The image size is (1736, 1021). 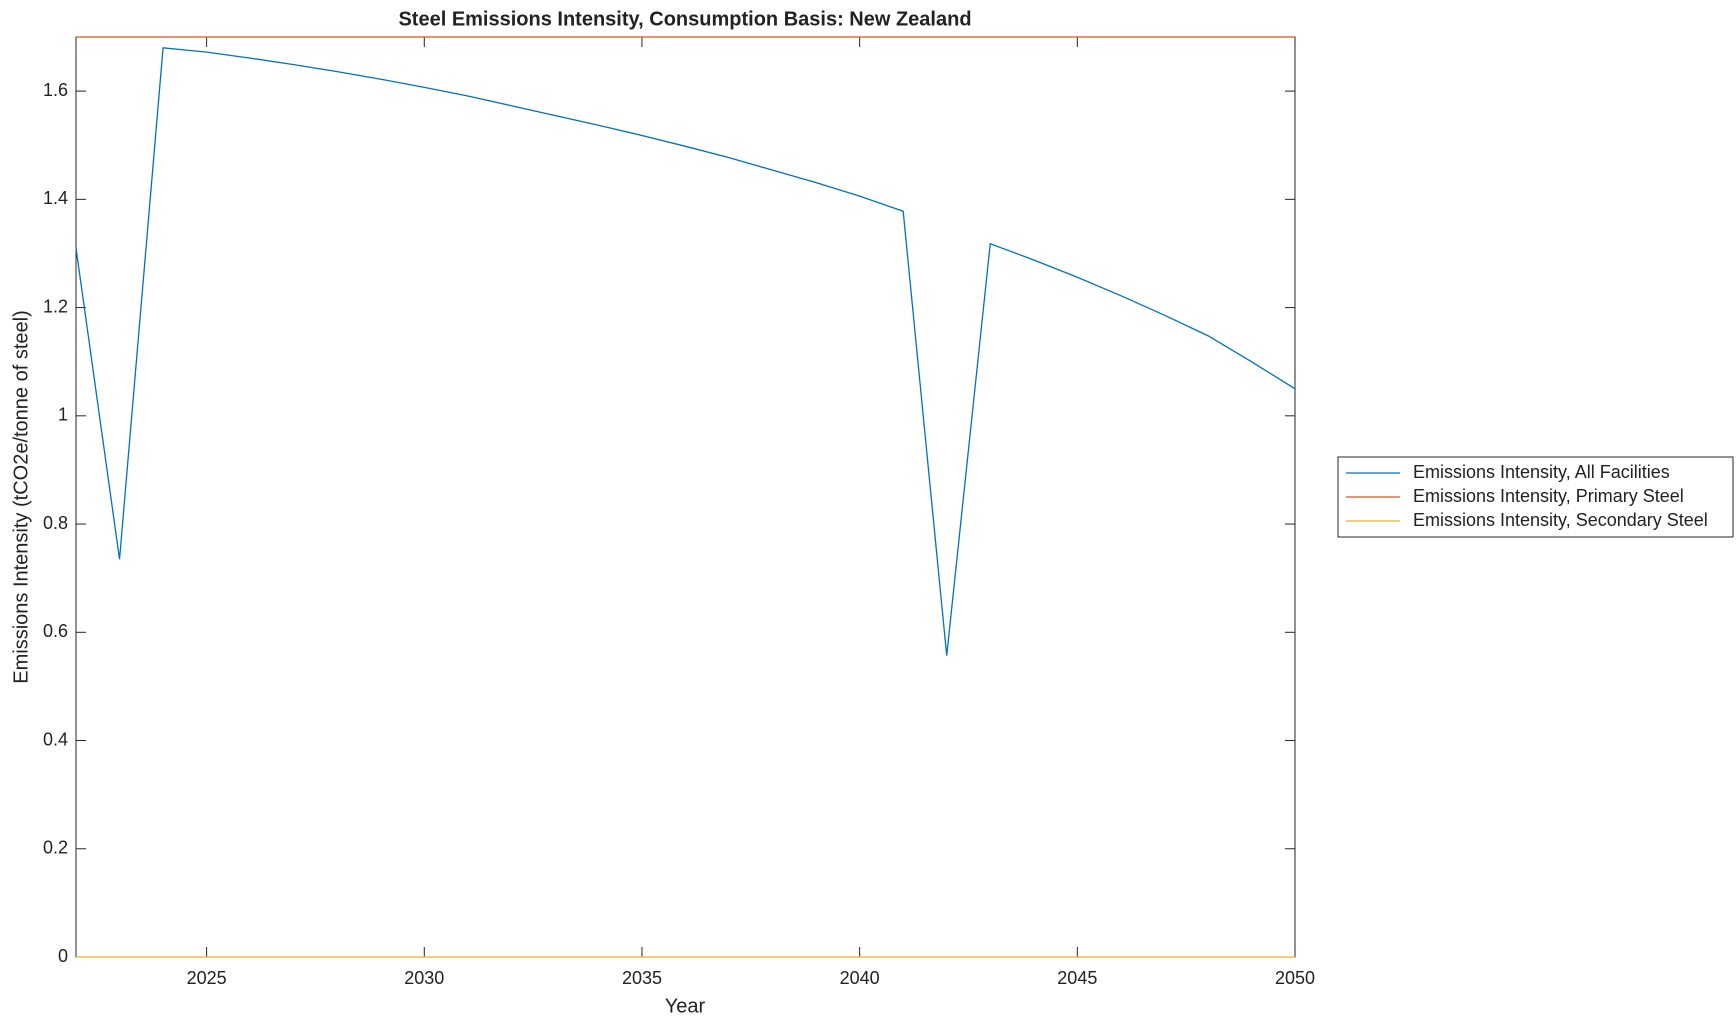 What do you see at coordinates (55, 306) in the screenshot?
I see `y-tick-label: 1.2` at bounding box center [55, 306].